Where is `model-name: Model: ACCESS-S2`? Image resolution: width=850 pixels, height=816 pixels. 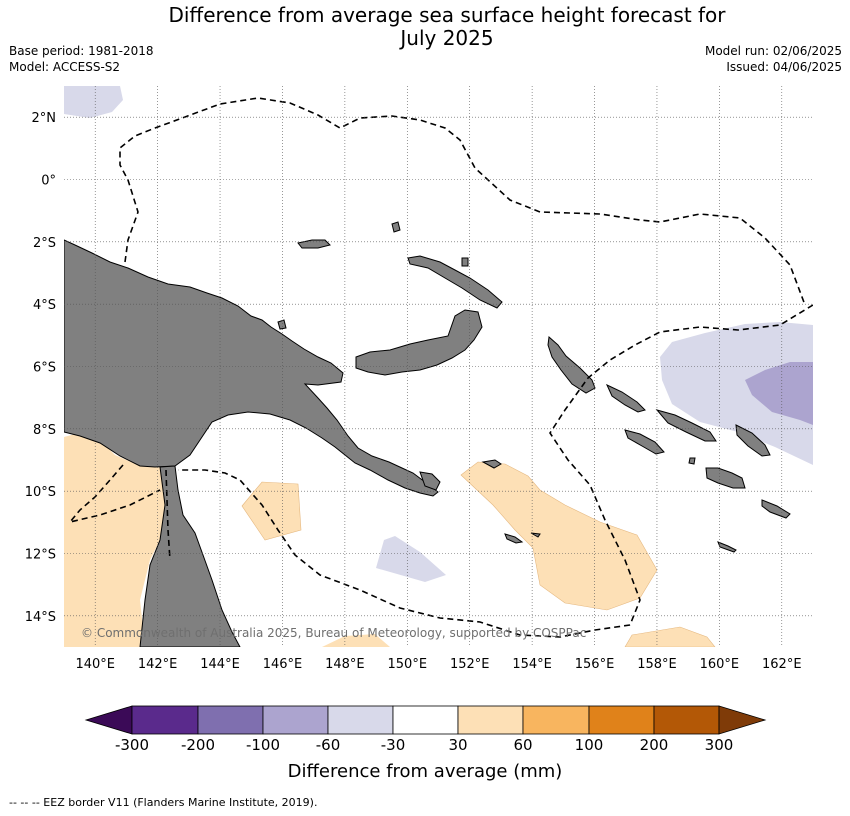 model-name: Model: ACCESS-S2 is located at coordinates (65, 67).